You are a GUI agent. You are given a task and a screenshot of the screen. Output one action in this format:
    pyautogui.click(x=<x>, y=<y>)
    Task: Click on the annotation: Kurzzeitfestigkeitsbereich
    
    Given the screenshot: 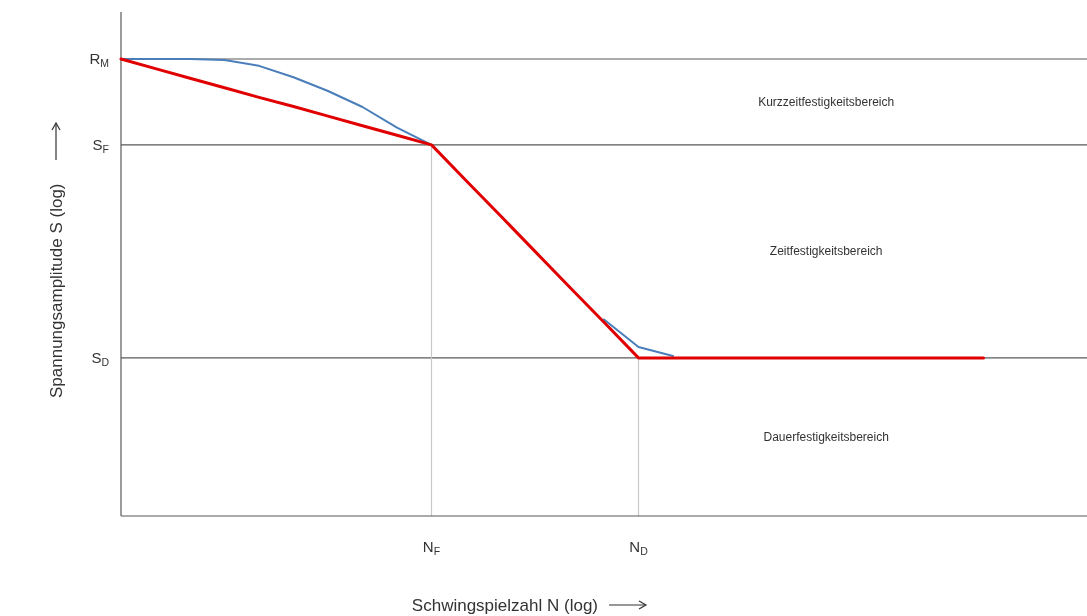 What is the action you would take?
    pyautogui.click(x=826, y=101)
    